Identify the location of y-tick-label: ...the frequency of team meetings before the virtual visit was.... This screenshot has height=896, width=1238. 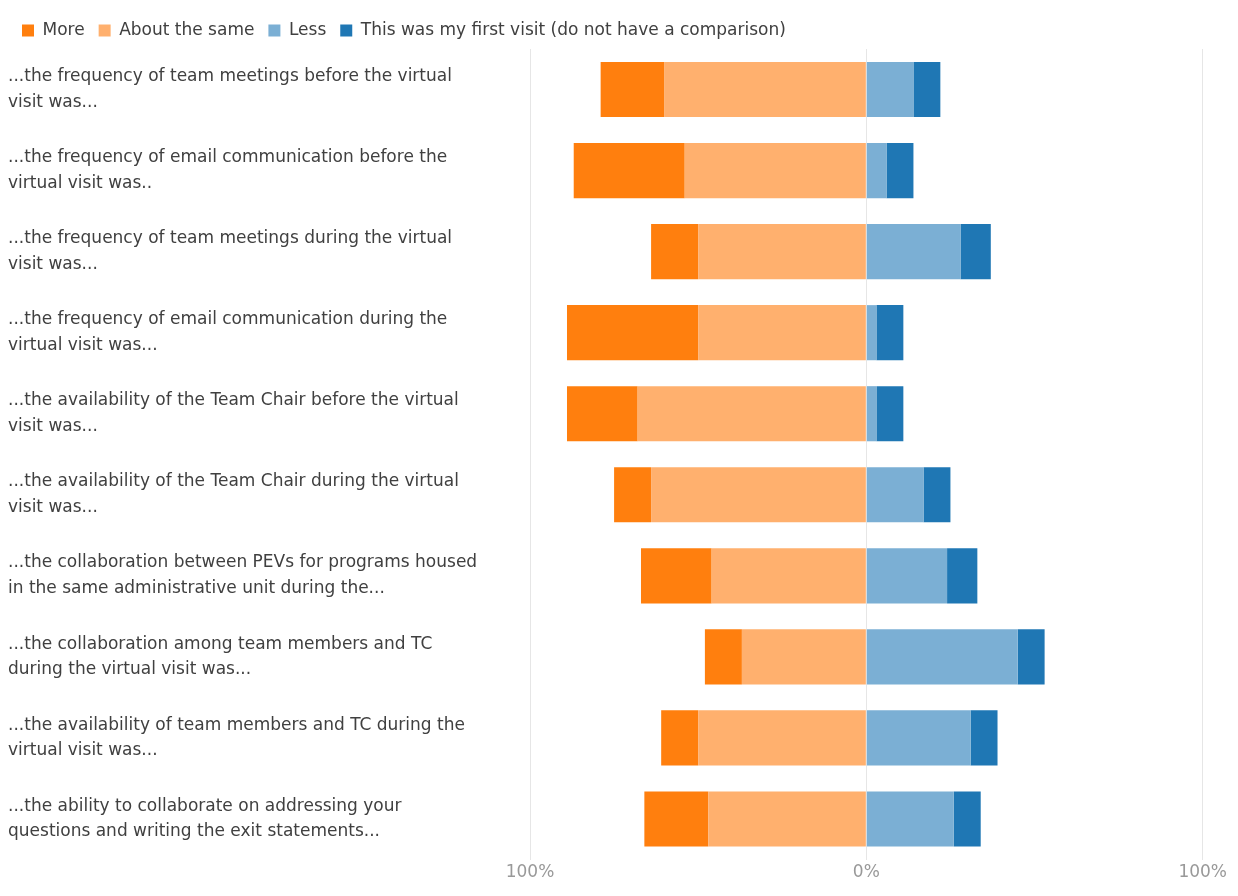
(230, 88).